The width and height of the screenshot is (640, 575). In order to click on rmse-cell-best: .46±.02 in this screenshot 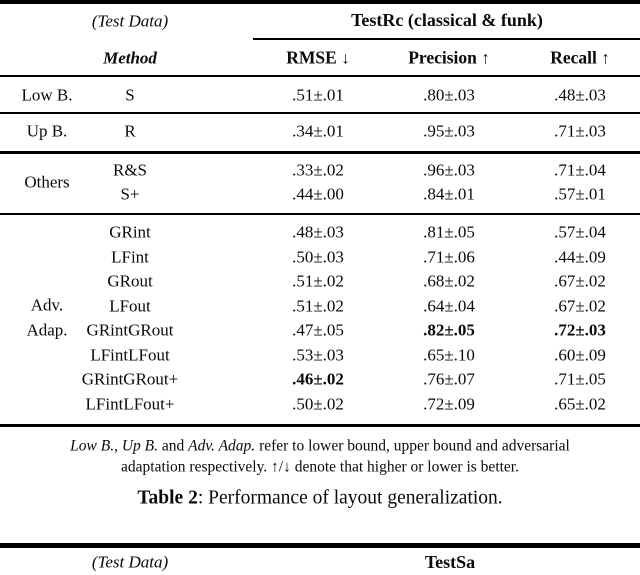, I will do `click(318, 379)`.